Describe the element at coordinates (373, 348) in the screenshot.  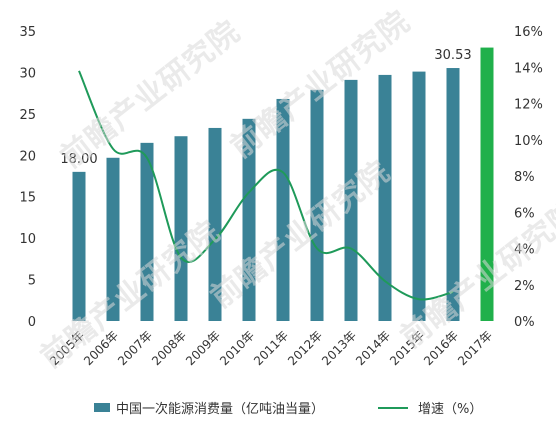
I see `x-tick-label: 2014年` at that location.